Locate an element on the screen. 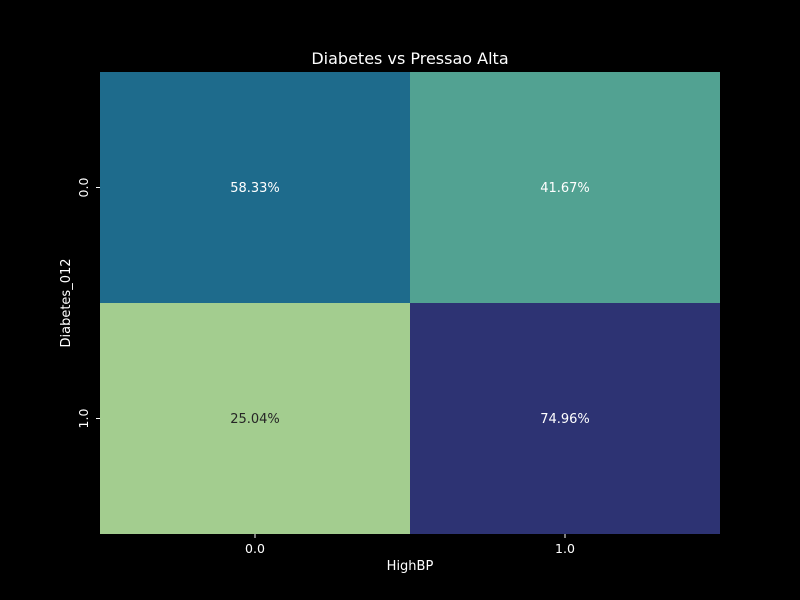 This screenshot has width=800, height=600. y-axis-ticks: 0.0 1.0 is located at coordinates (88, 303).